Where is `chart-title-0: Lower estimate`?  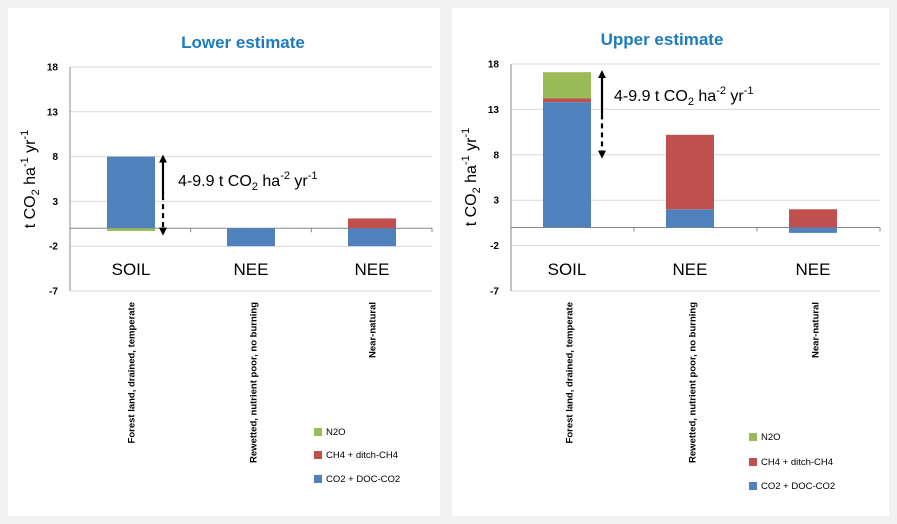 chart-title-0: Lower estimate is located at coordinates (243, 42).